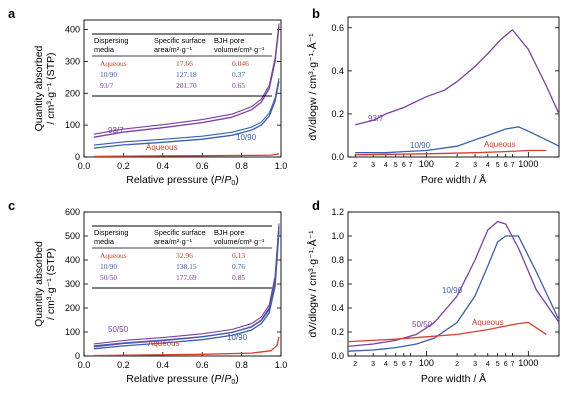 This screenshot has width=570, height=401. What do you see at coordinates (72, 236) in the screenshot?
I see `y-tick-label: 500` at bounding box center [72, 236].